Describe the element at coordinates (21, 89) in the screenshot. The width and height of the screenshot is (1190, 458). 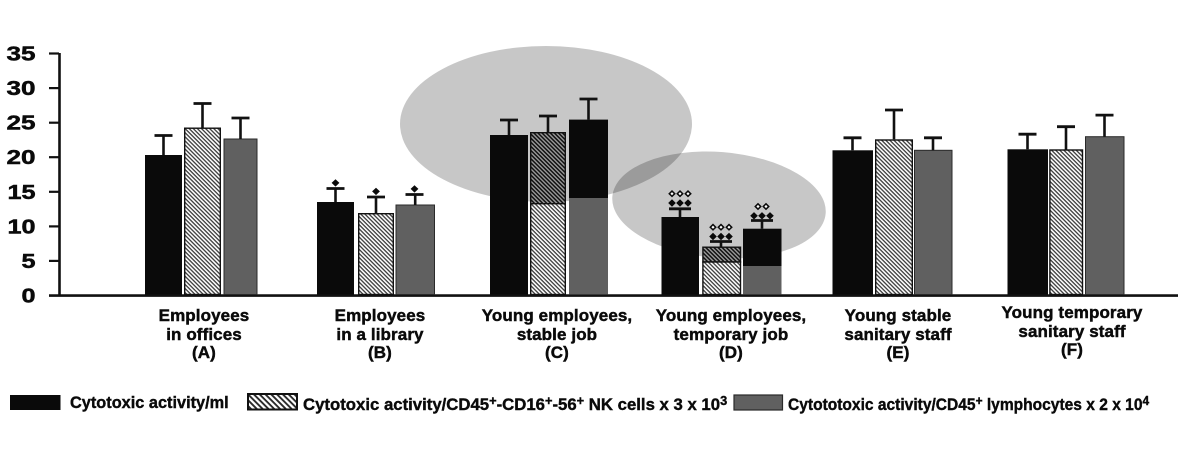
I see `svg-text: 30` at that location.